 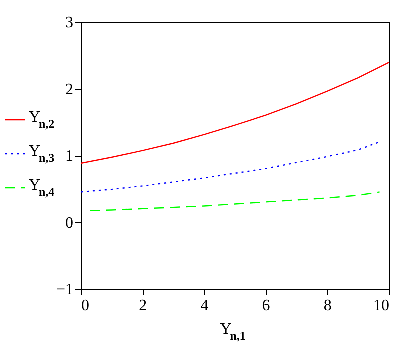 What do you see at coordinates (70, 89) in the screenshot?
I see `y-tick-label: 2` at bounding box center [70, 89].